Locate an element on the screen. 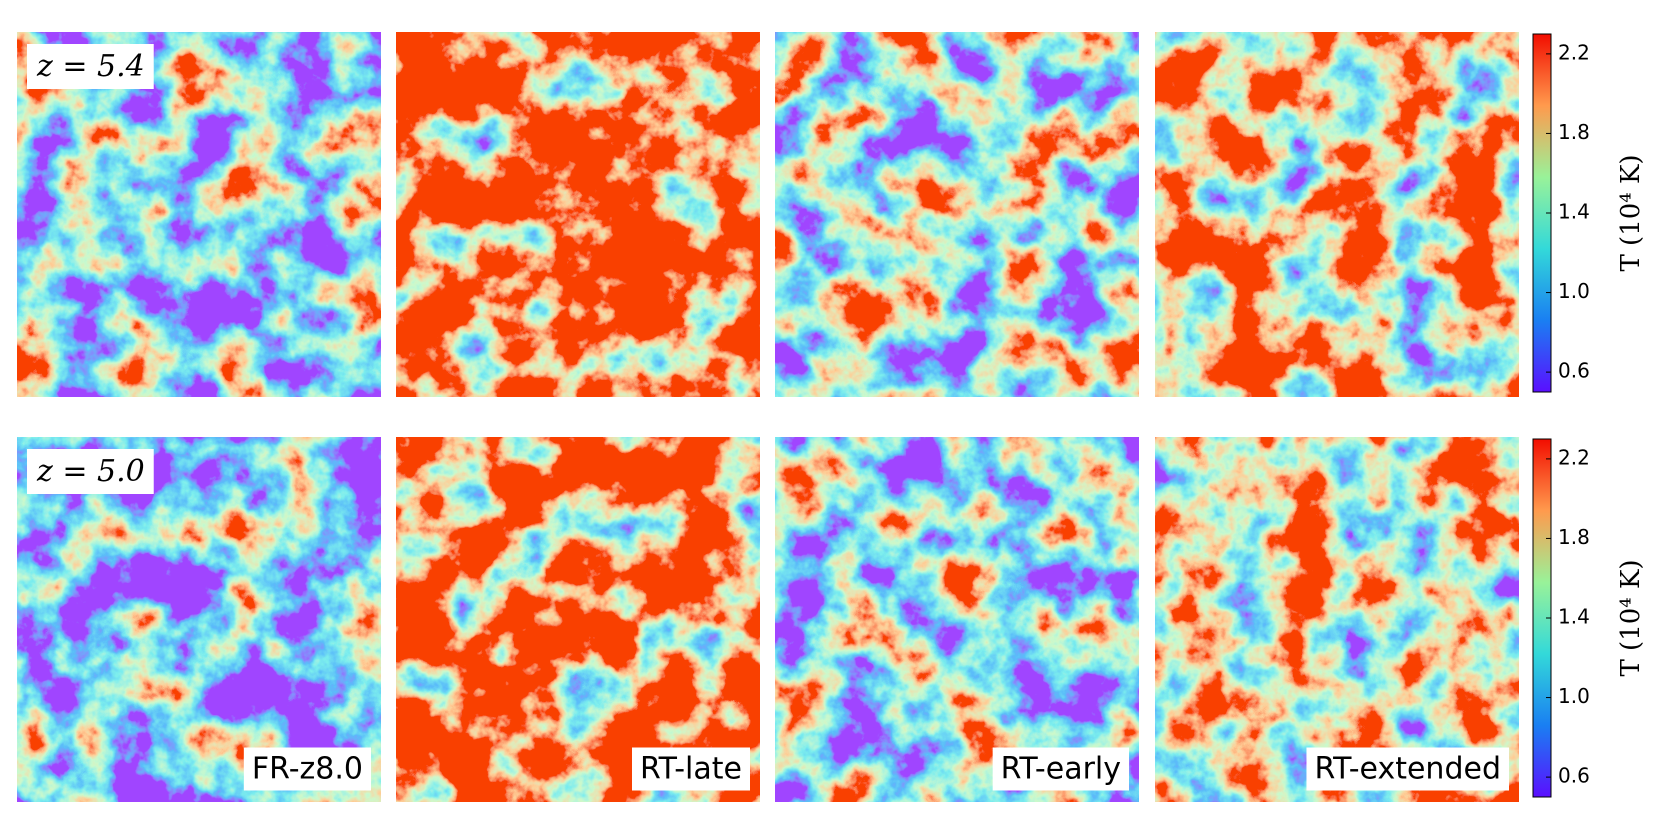 This screenshot has height=830, width=1661. redshift-label: z = 5.4 is located at coordinates (90, 66).